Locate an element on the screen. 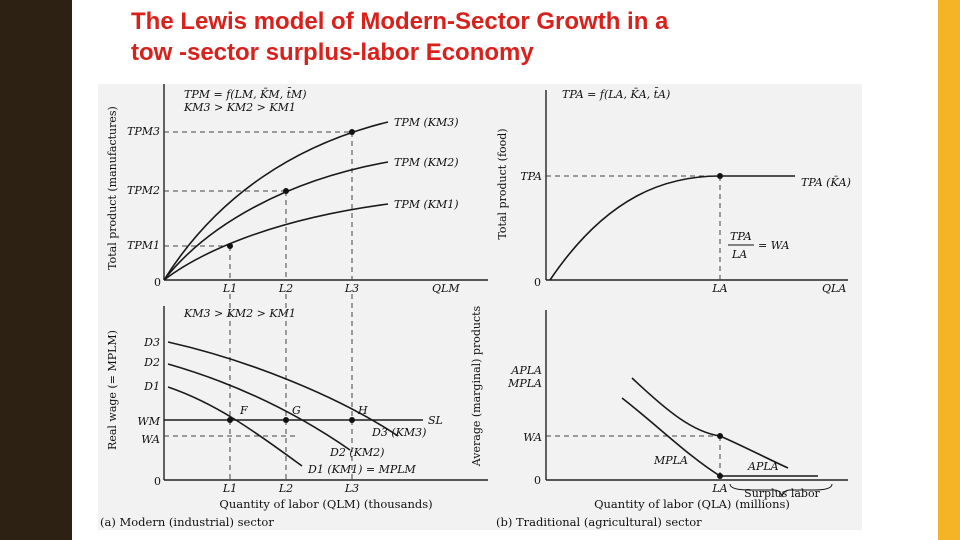 This screenshot has width=960, height=540. bl-label-g: G is located at coordinates (296, 410).